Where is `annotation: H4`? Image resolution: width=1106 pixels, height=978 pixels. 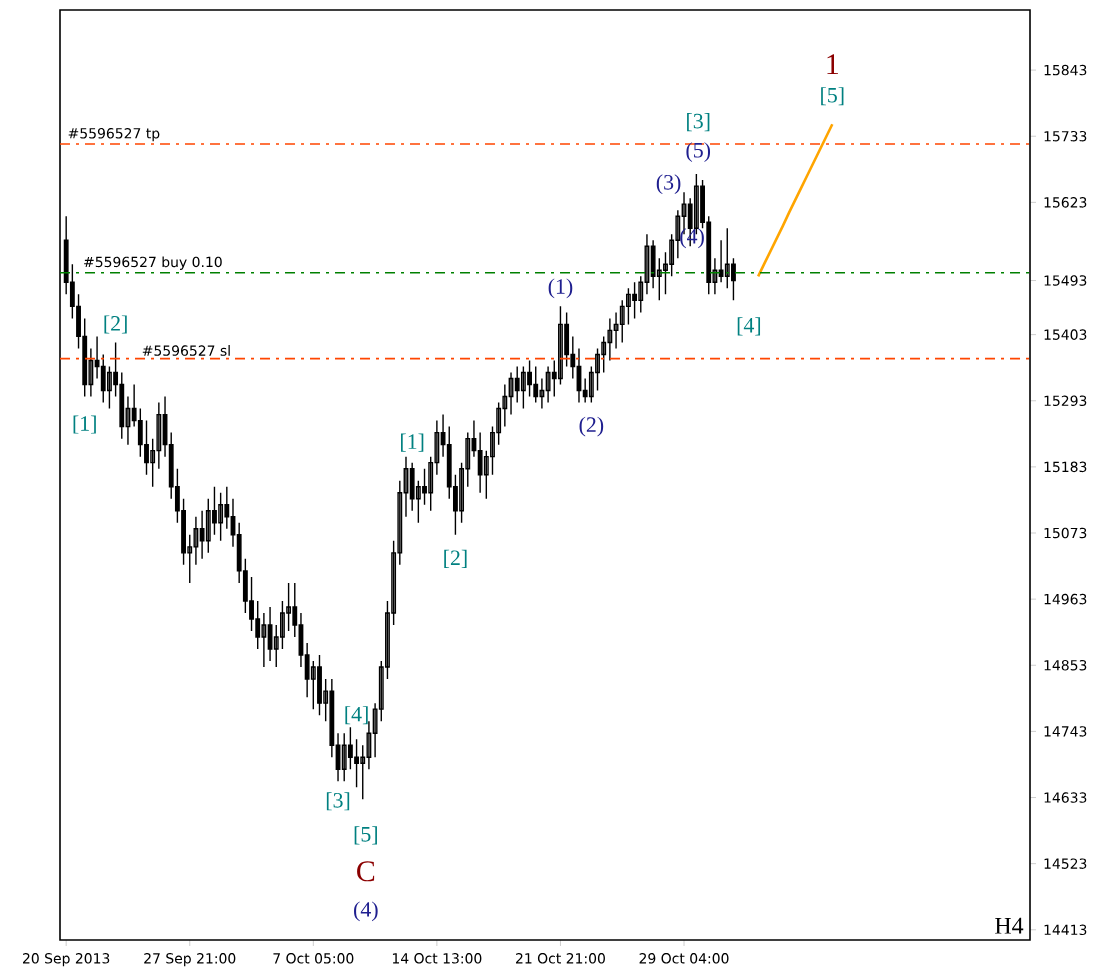 annotation: H4 is located at coordinates (1009, 925).